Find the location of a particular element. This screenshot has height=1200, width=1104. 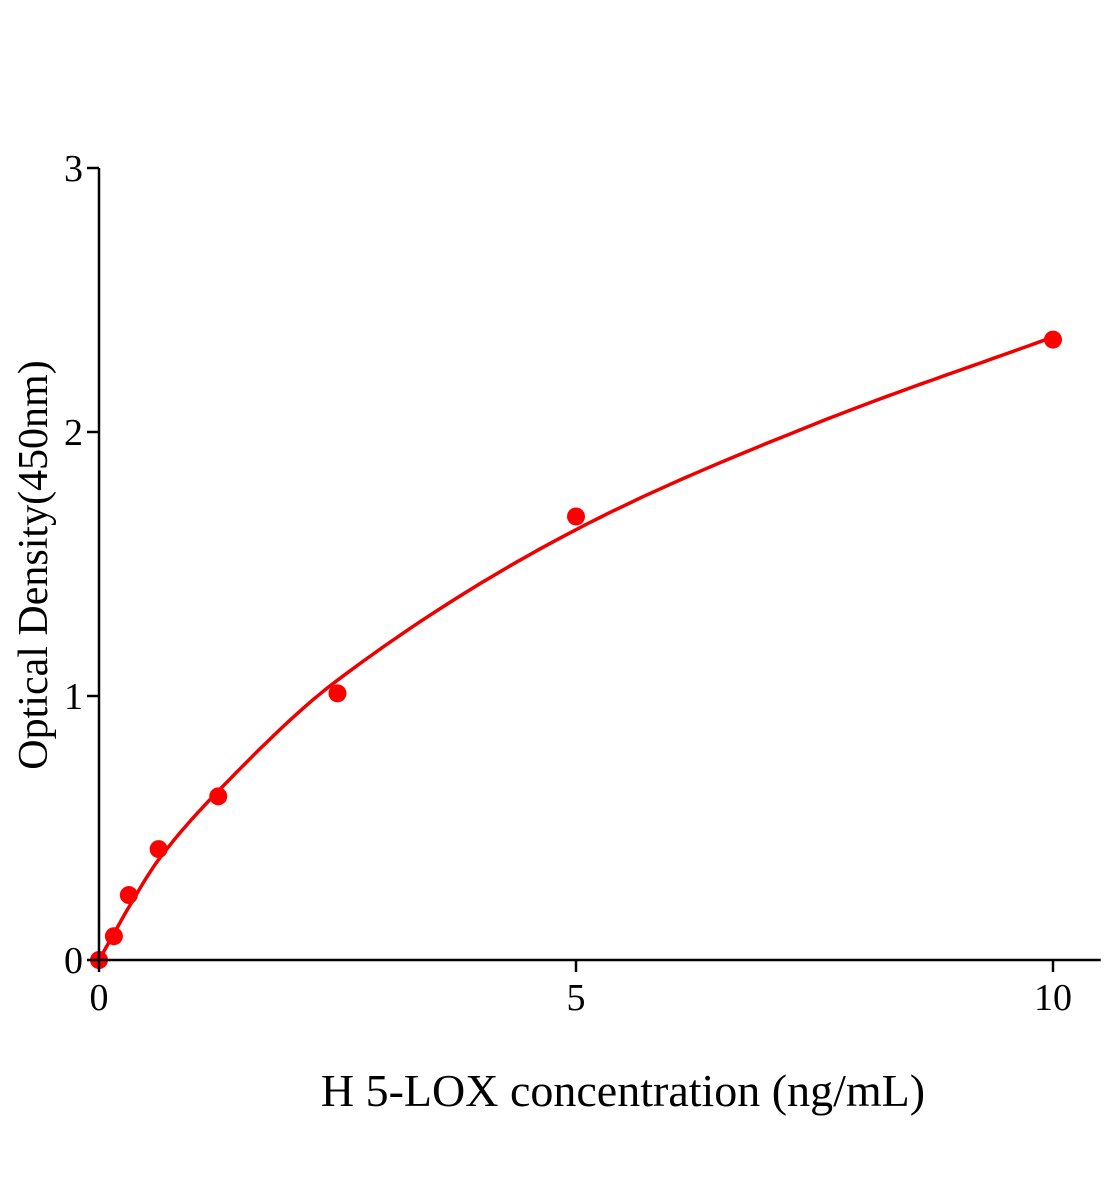

x-axis-label: H 5-LOX concentration (ng/mL) is located at coordinates (623, 1090).